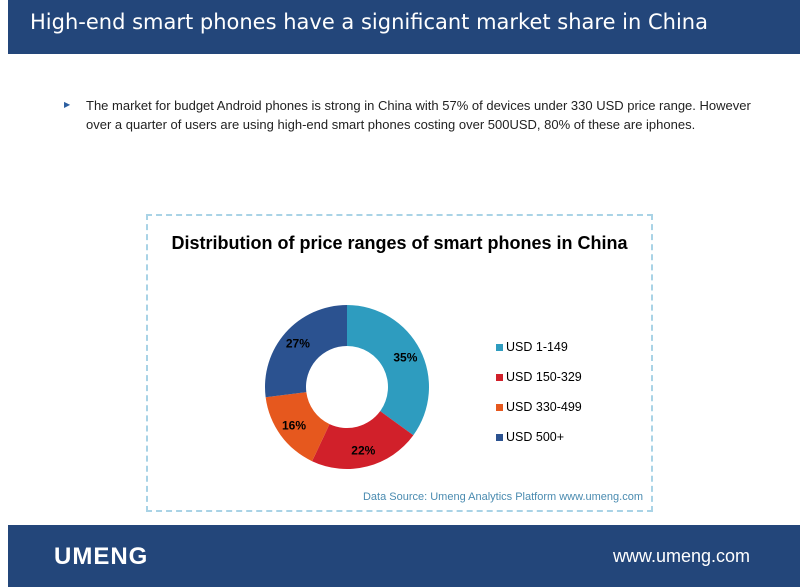 This screenshot has height=587, width=800. What do you see at coordinates (544, 407) in the screenshot?
I see `legend-label: USD 330-499` at bounding box center [544, 407].